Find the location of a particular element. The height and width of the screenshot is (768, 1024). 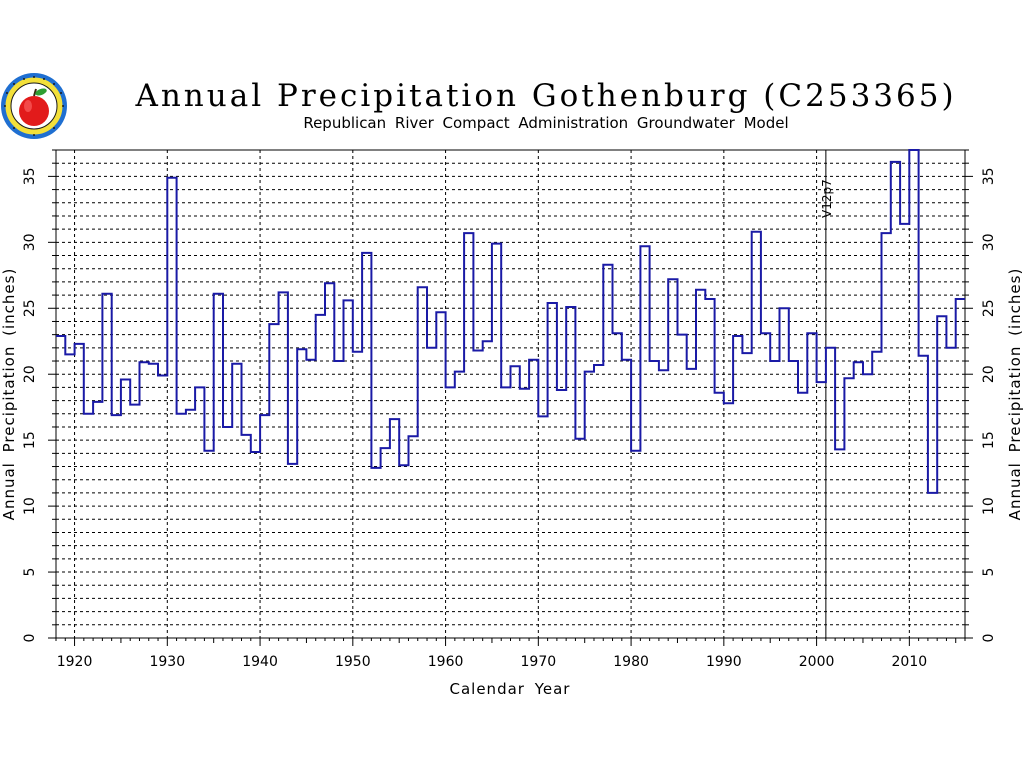

x-tick-label: 1960 is located at coordinates (446, 662).